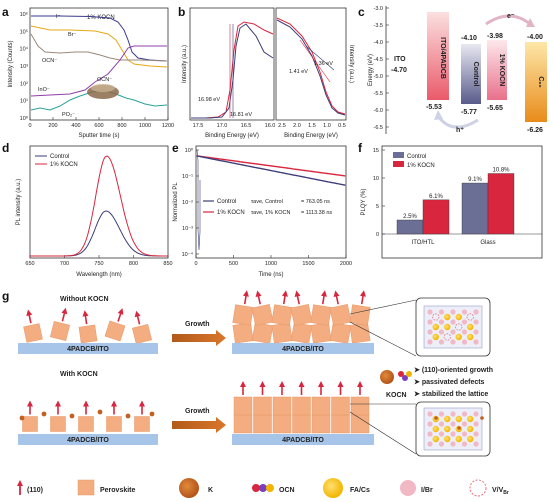 This screenshot has height=502, width=554. What do you see at coordinates (64, 165) in the screenshot?
I see `legend-kocn: 1% KOCN` at bounding box center [64, 165].